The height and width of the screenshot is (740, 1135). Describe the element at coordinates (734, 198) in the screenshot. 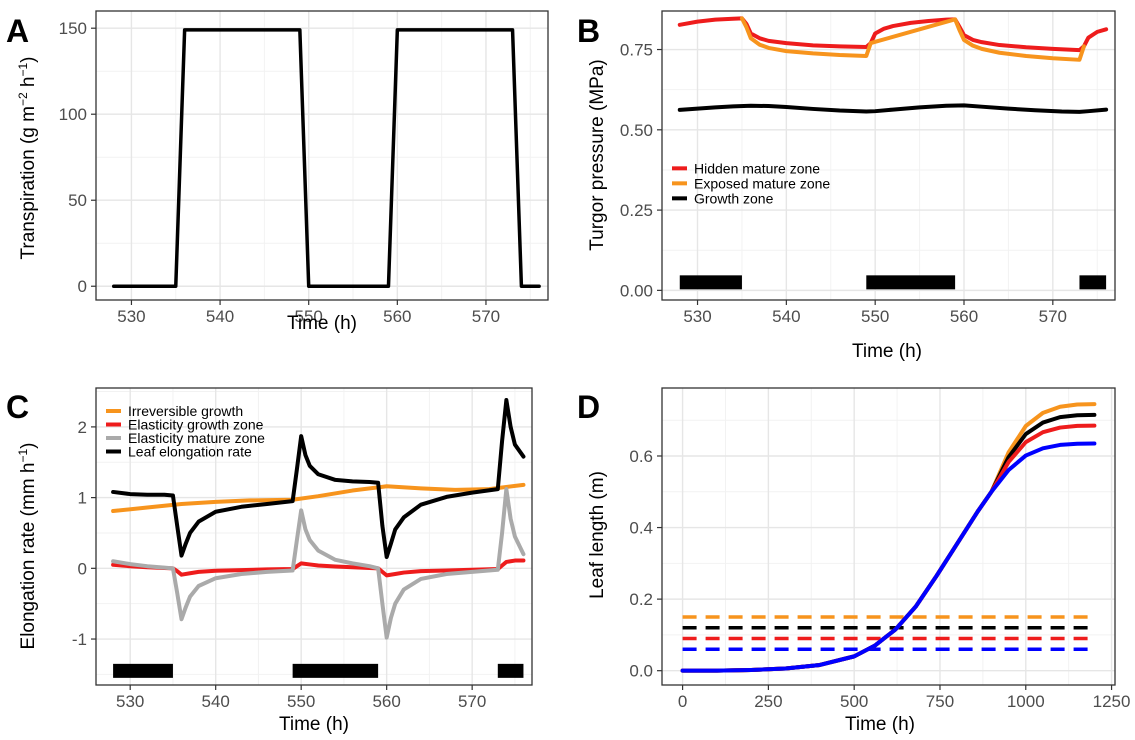

I see `legend-label: Growth zone` at that location.